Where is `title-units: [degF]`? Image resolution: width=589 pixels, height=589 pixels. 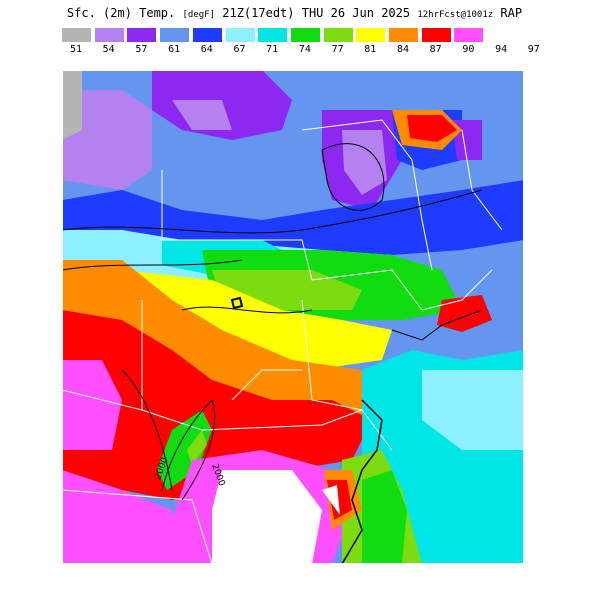
title-units: [degF] is located at coordinates (199, 15).